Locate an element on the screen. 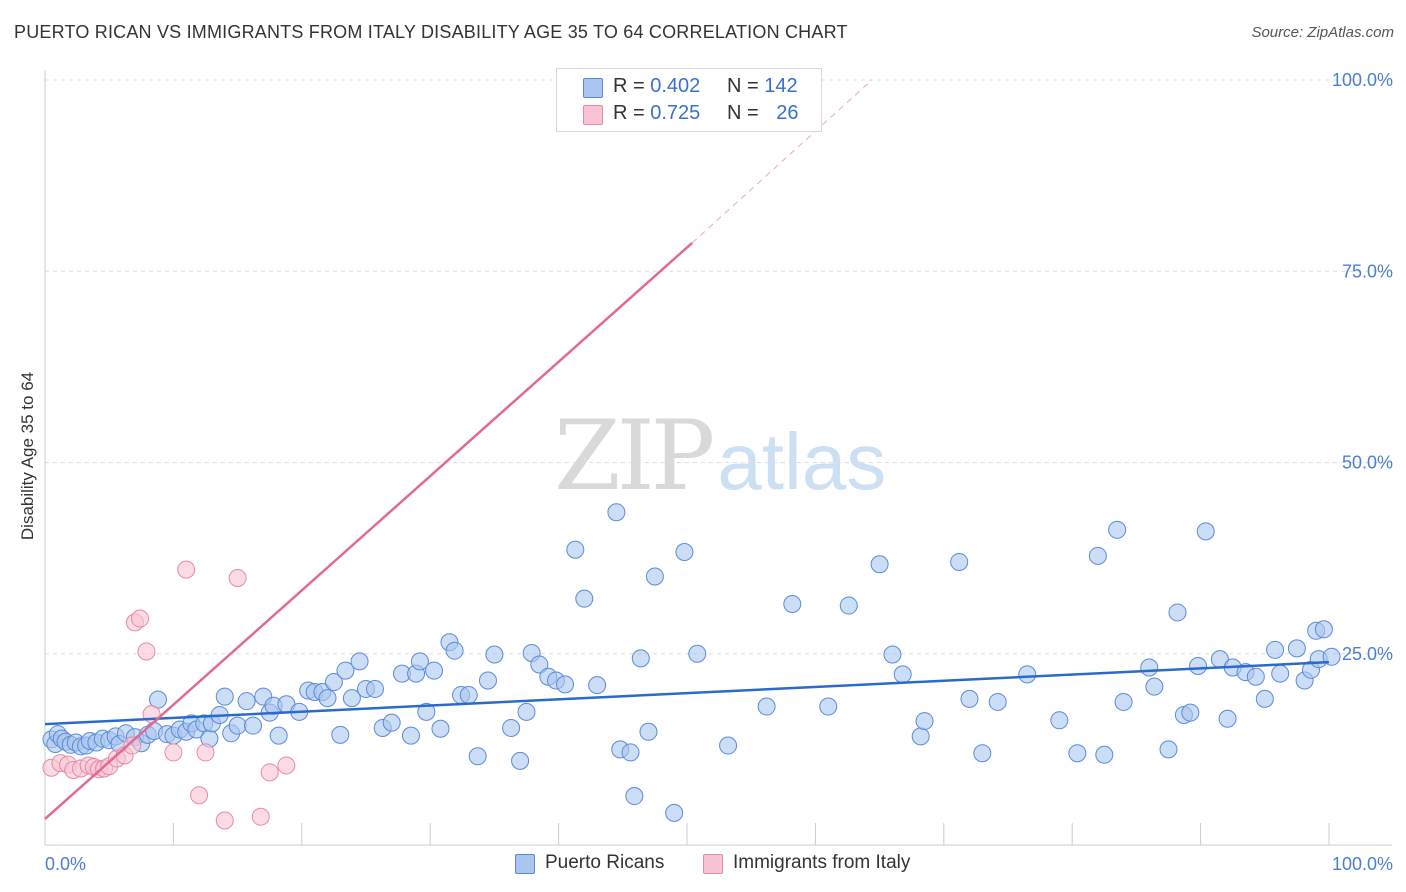 The image size is (1406, 892). legend-r: R = 0.402 is located at coordinates (657, 86).